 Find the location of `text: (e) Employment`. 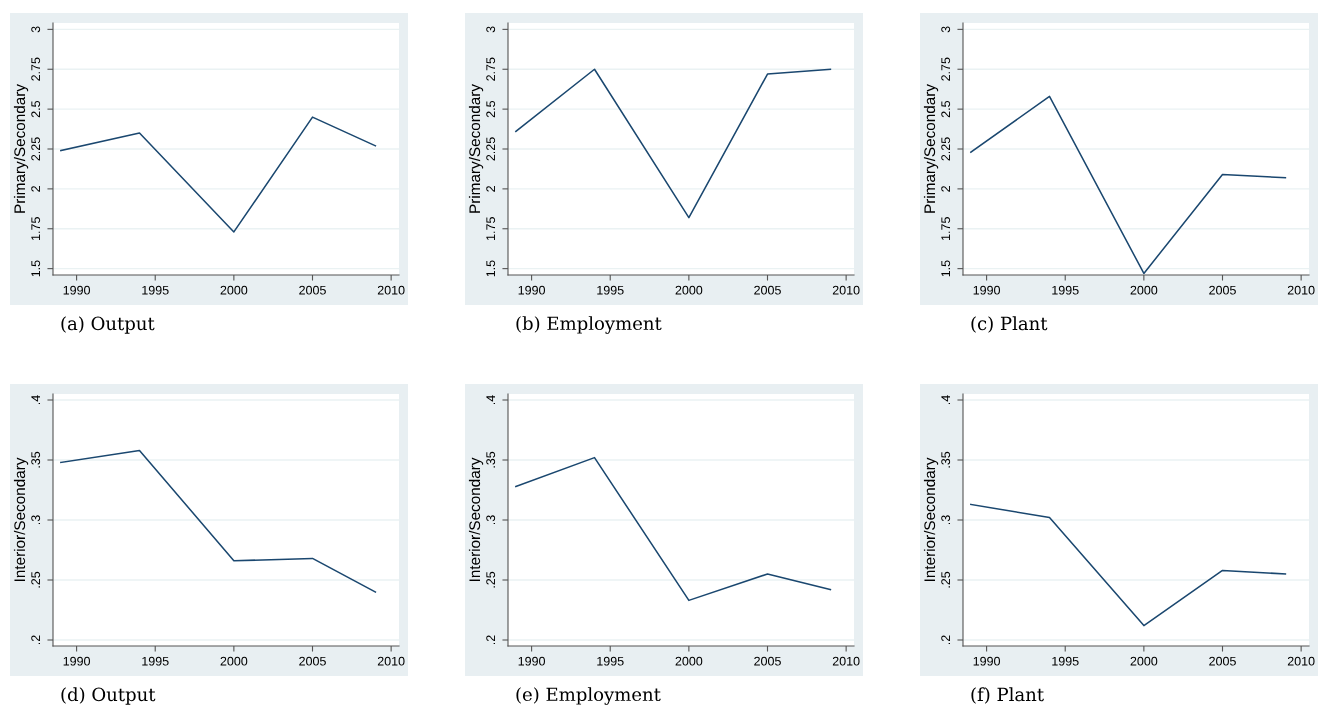

text: (e) Employment is located at coordinates (588, 696).